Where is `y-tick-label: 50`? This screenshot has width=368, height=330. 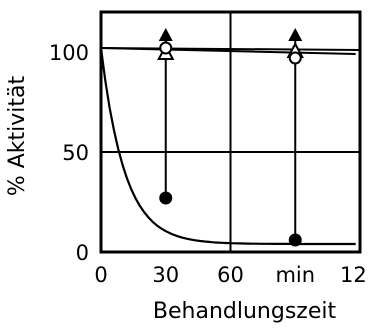 y-tick-label: 50 is located at coordinates (75, 153).